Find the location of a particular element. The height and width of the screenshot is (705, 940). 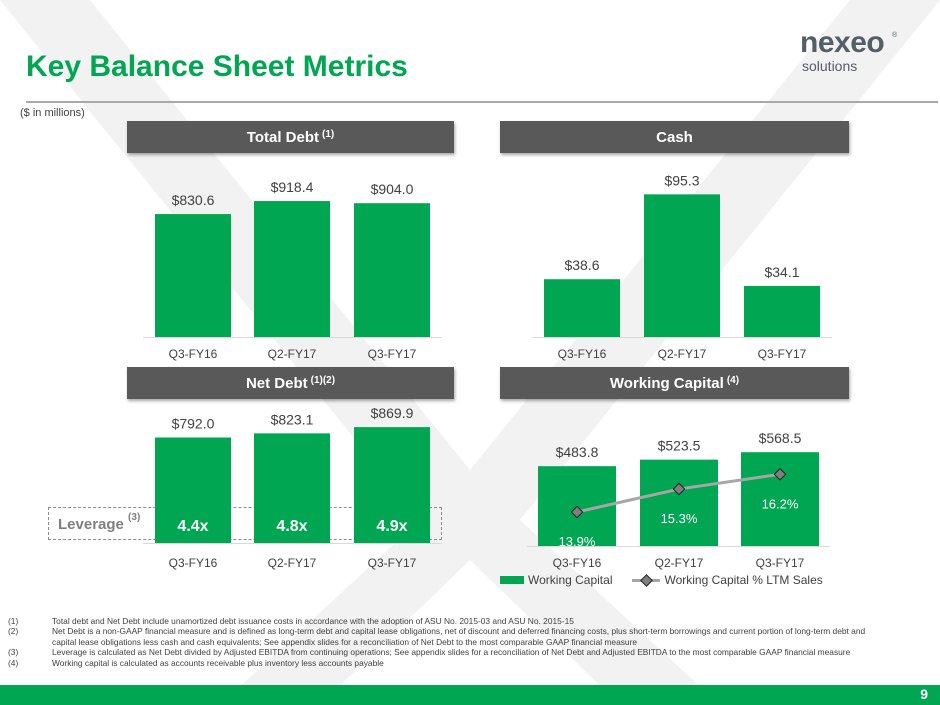

working-capital-percent-label-2: 15.3% is located at coordinates (679, 518).